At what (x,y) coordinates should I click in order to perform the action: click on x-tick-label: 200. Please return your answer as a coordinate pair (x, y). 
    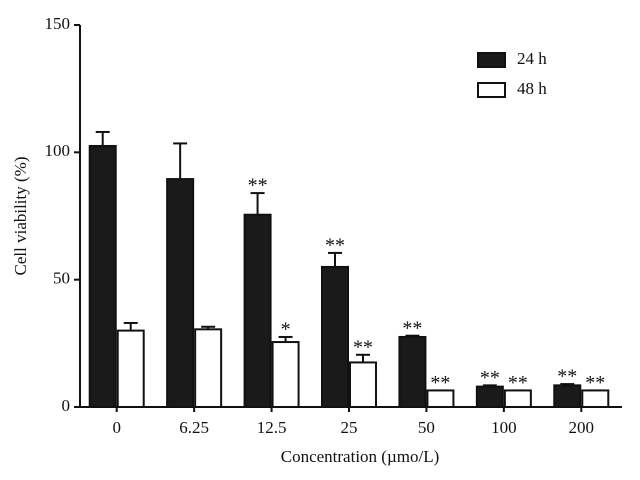
    Looking at the image, I should click on (582, 427).